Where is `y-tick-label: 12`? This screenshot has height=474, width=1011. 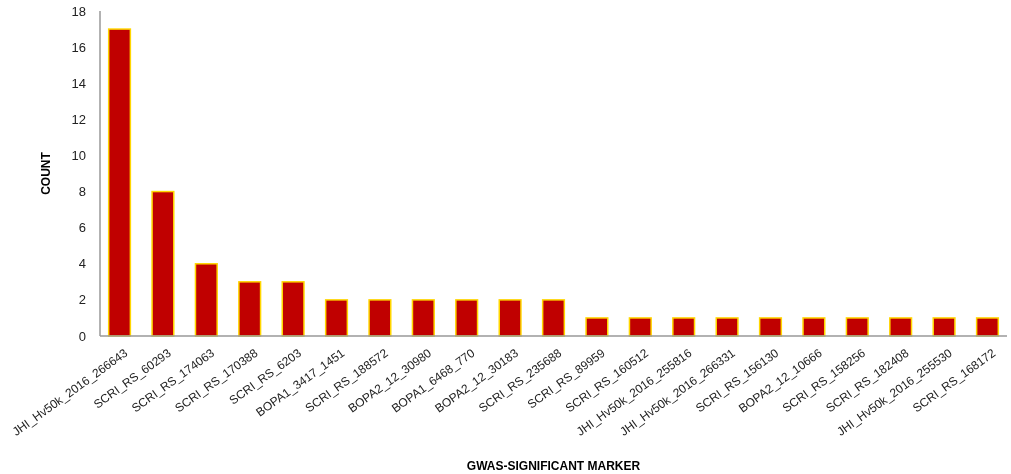
y-tick-label: 12 is located at coordinates (78, 119).